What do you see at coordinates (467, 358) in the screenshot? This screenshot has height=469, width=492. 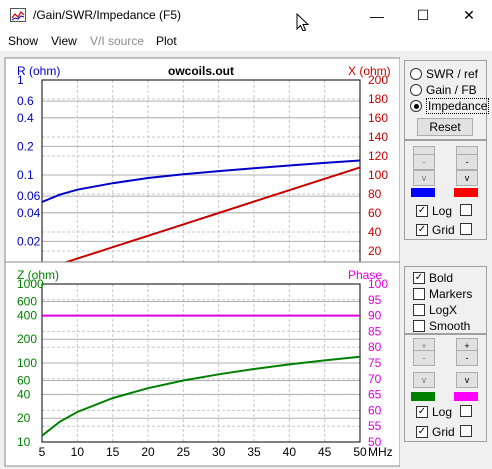 I see `bottom-right-minus-button: -` at bounding box center [467, 358].